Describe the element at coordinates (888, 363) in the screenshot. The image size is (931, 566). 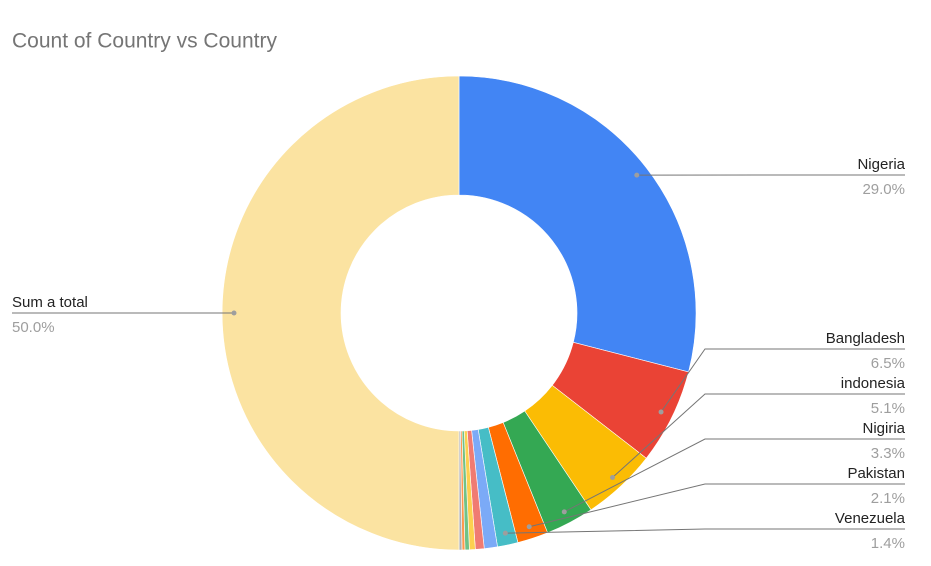
I see `slice-percent: 6.5%` at that location.